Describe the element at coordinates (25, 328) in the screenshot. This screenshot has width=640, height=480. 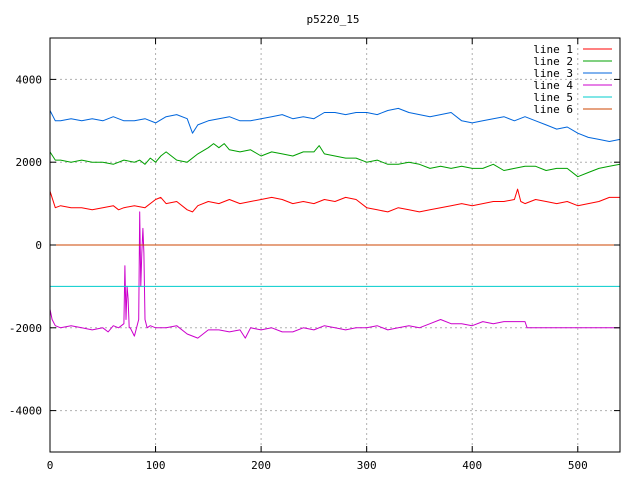
I see `y-tick-label: -2000` at that location.